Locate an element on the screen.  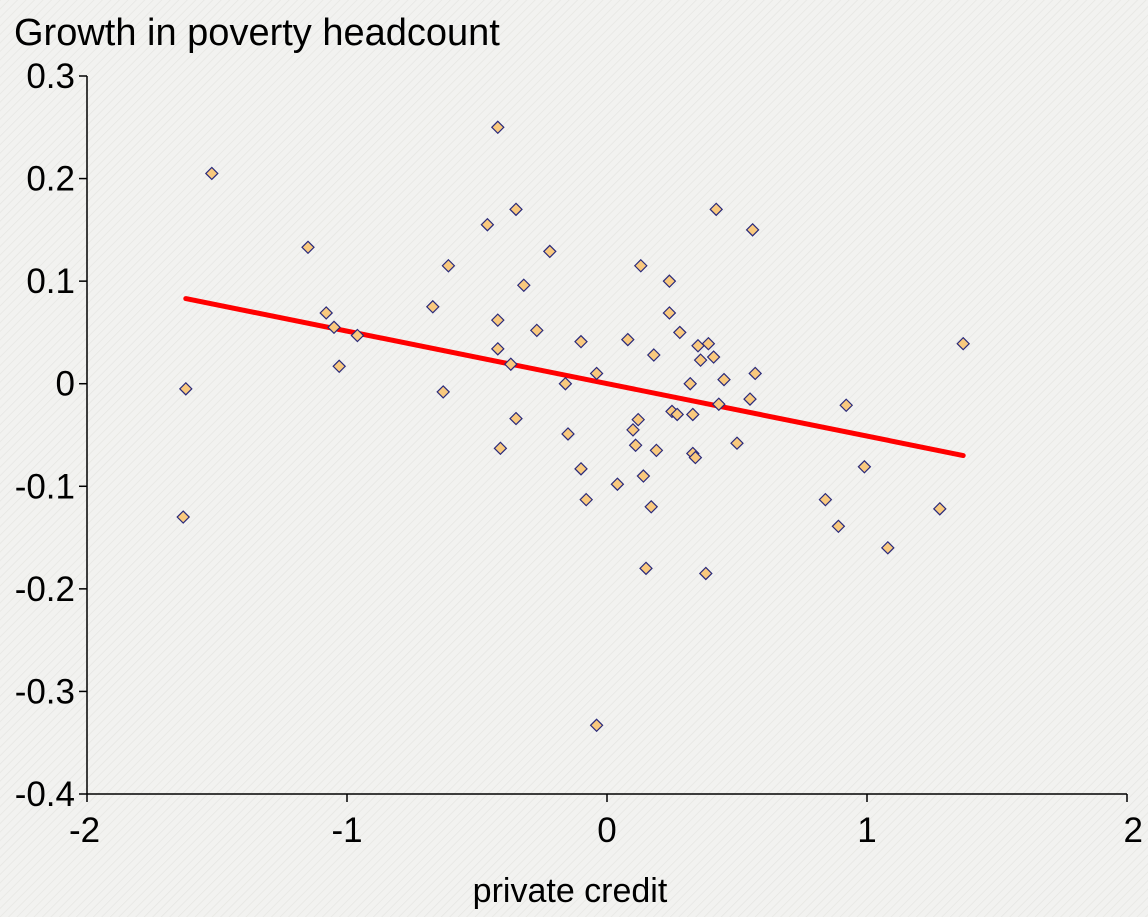
trend-line is located at coordinates (574, 377).